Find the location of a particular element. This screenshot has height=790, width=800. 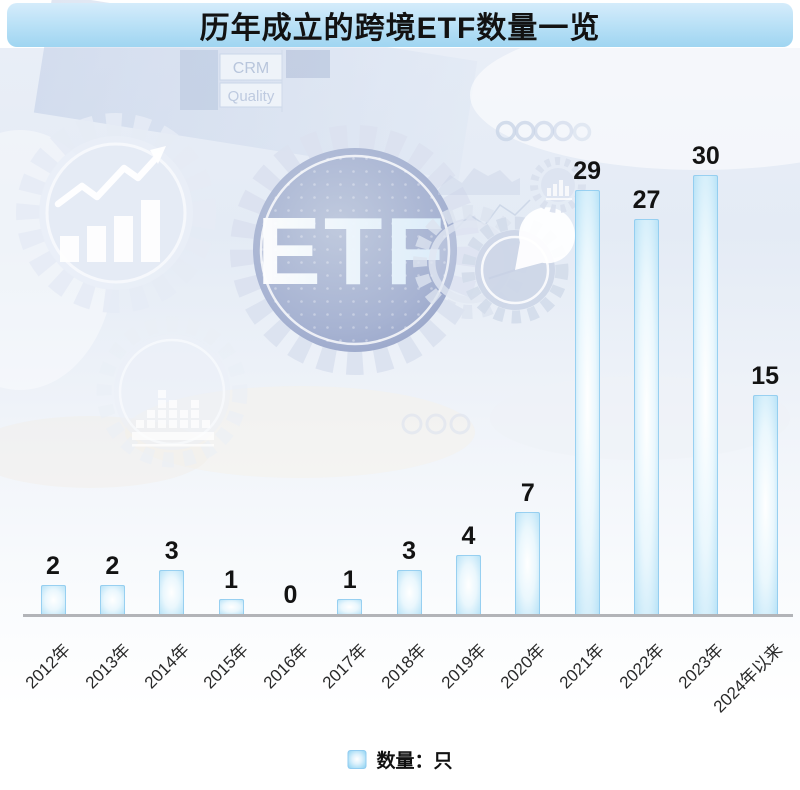

bar-2019年 is located at coordinates (468, 584).